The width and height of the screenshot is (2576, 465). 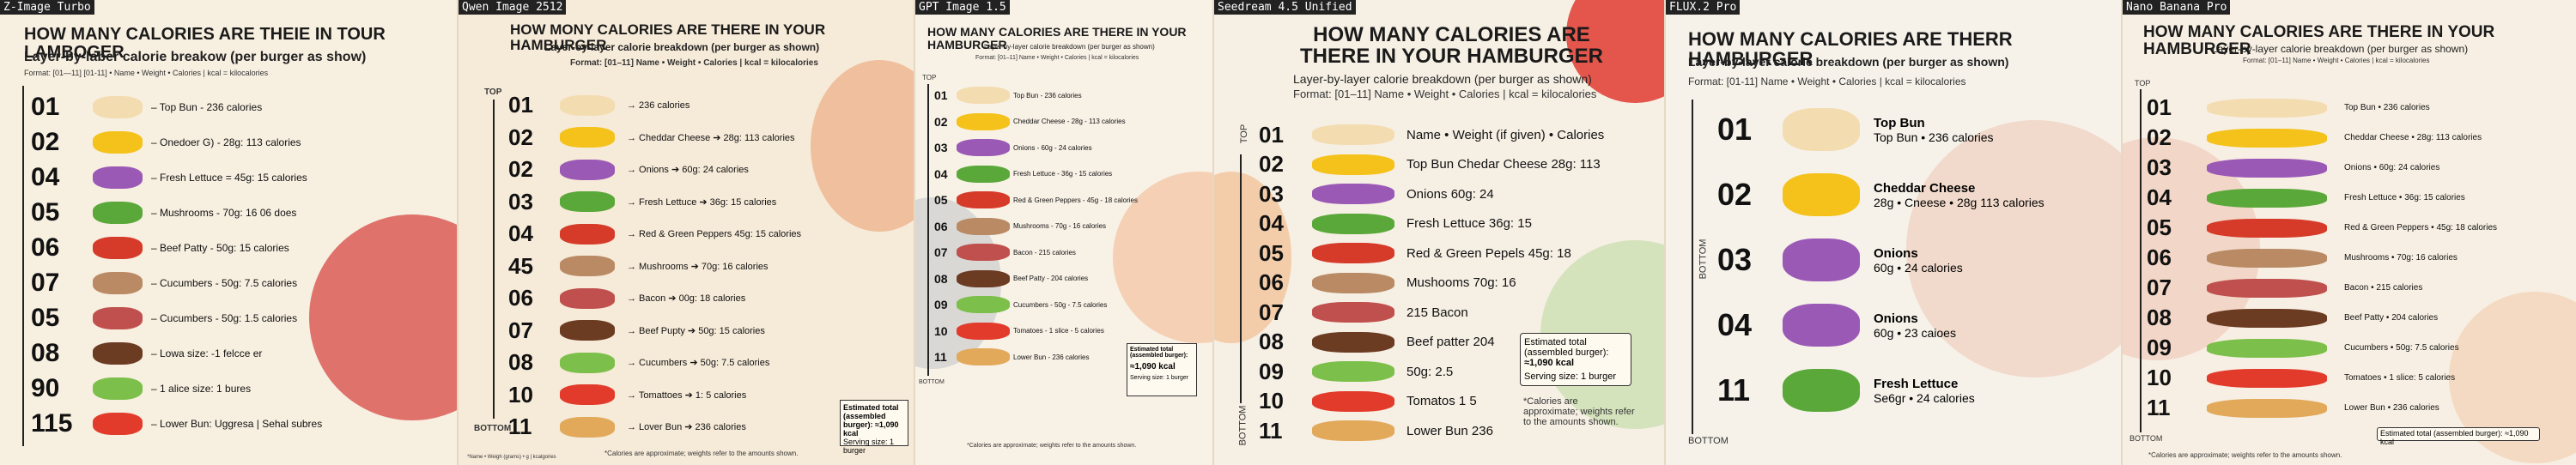 I want to click on layer-number: 45, so click(x=521, y=265).